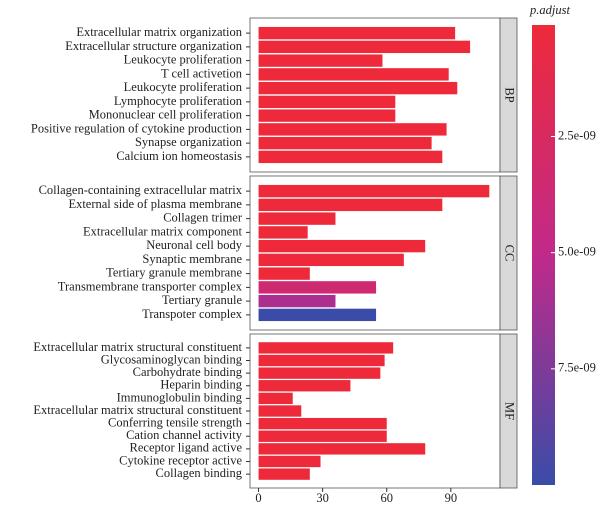 The image size is (600, 507). I want to click on facet-label: MF, so click(510, 411).